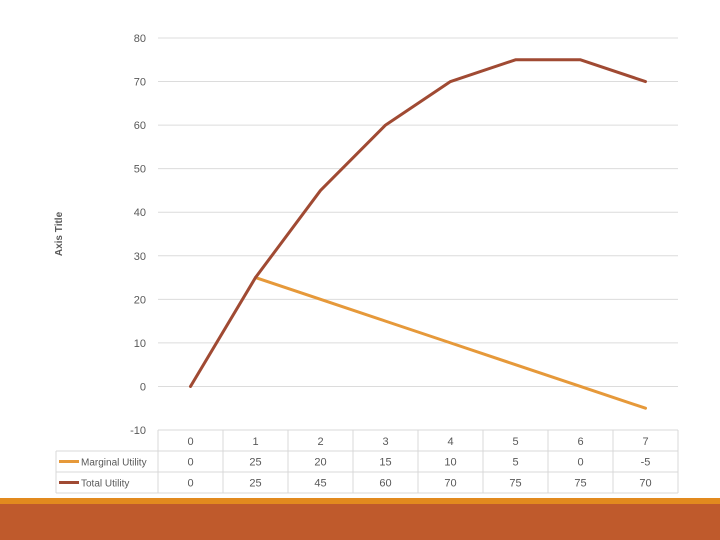 This screenshot has width=720, height=540. Describe the element at coordinates (140, 83) in the screenshot. I see `y-tick-label: 70` at that location.